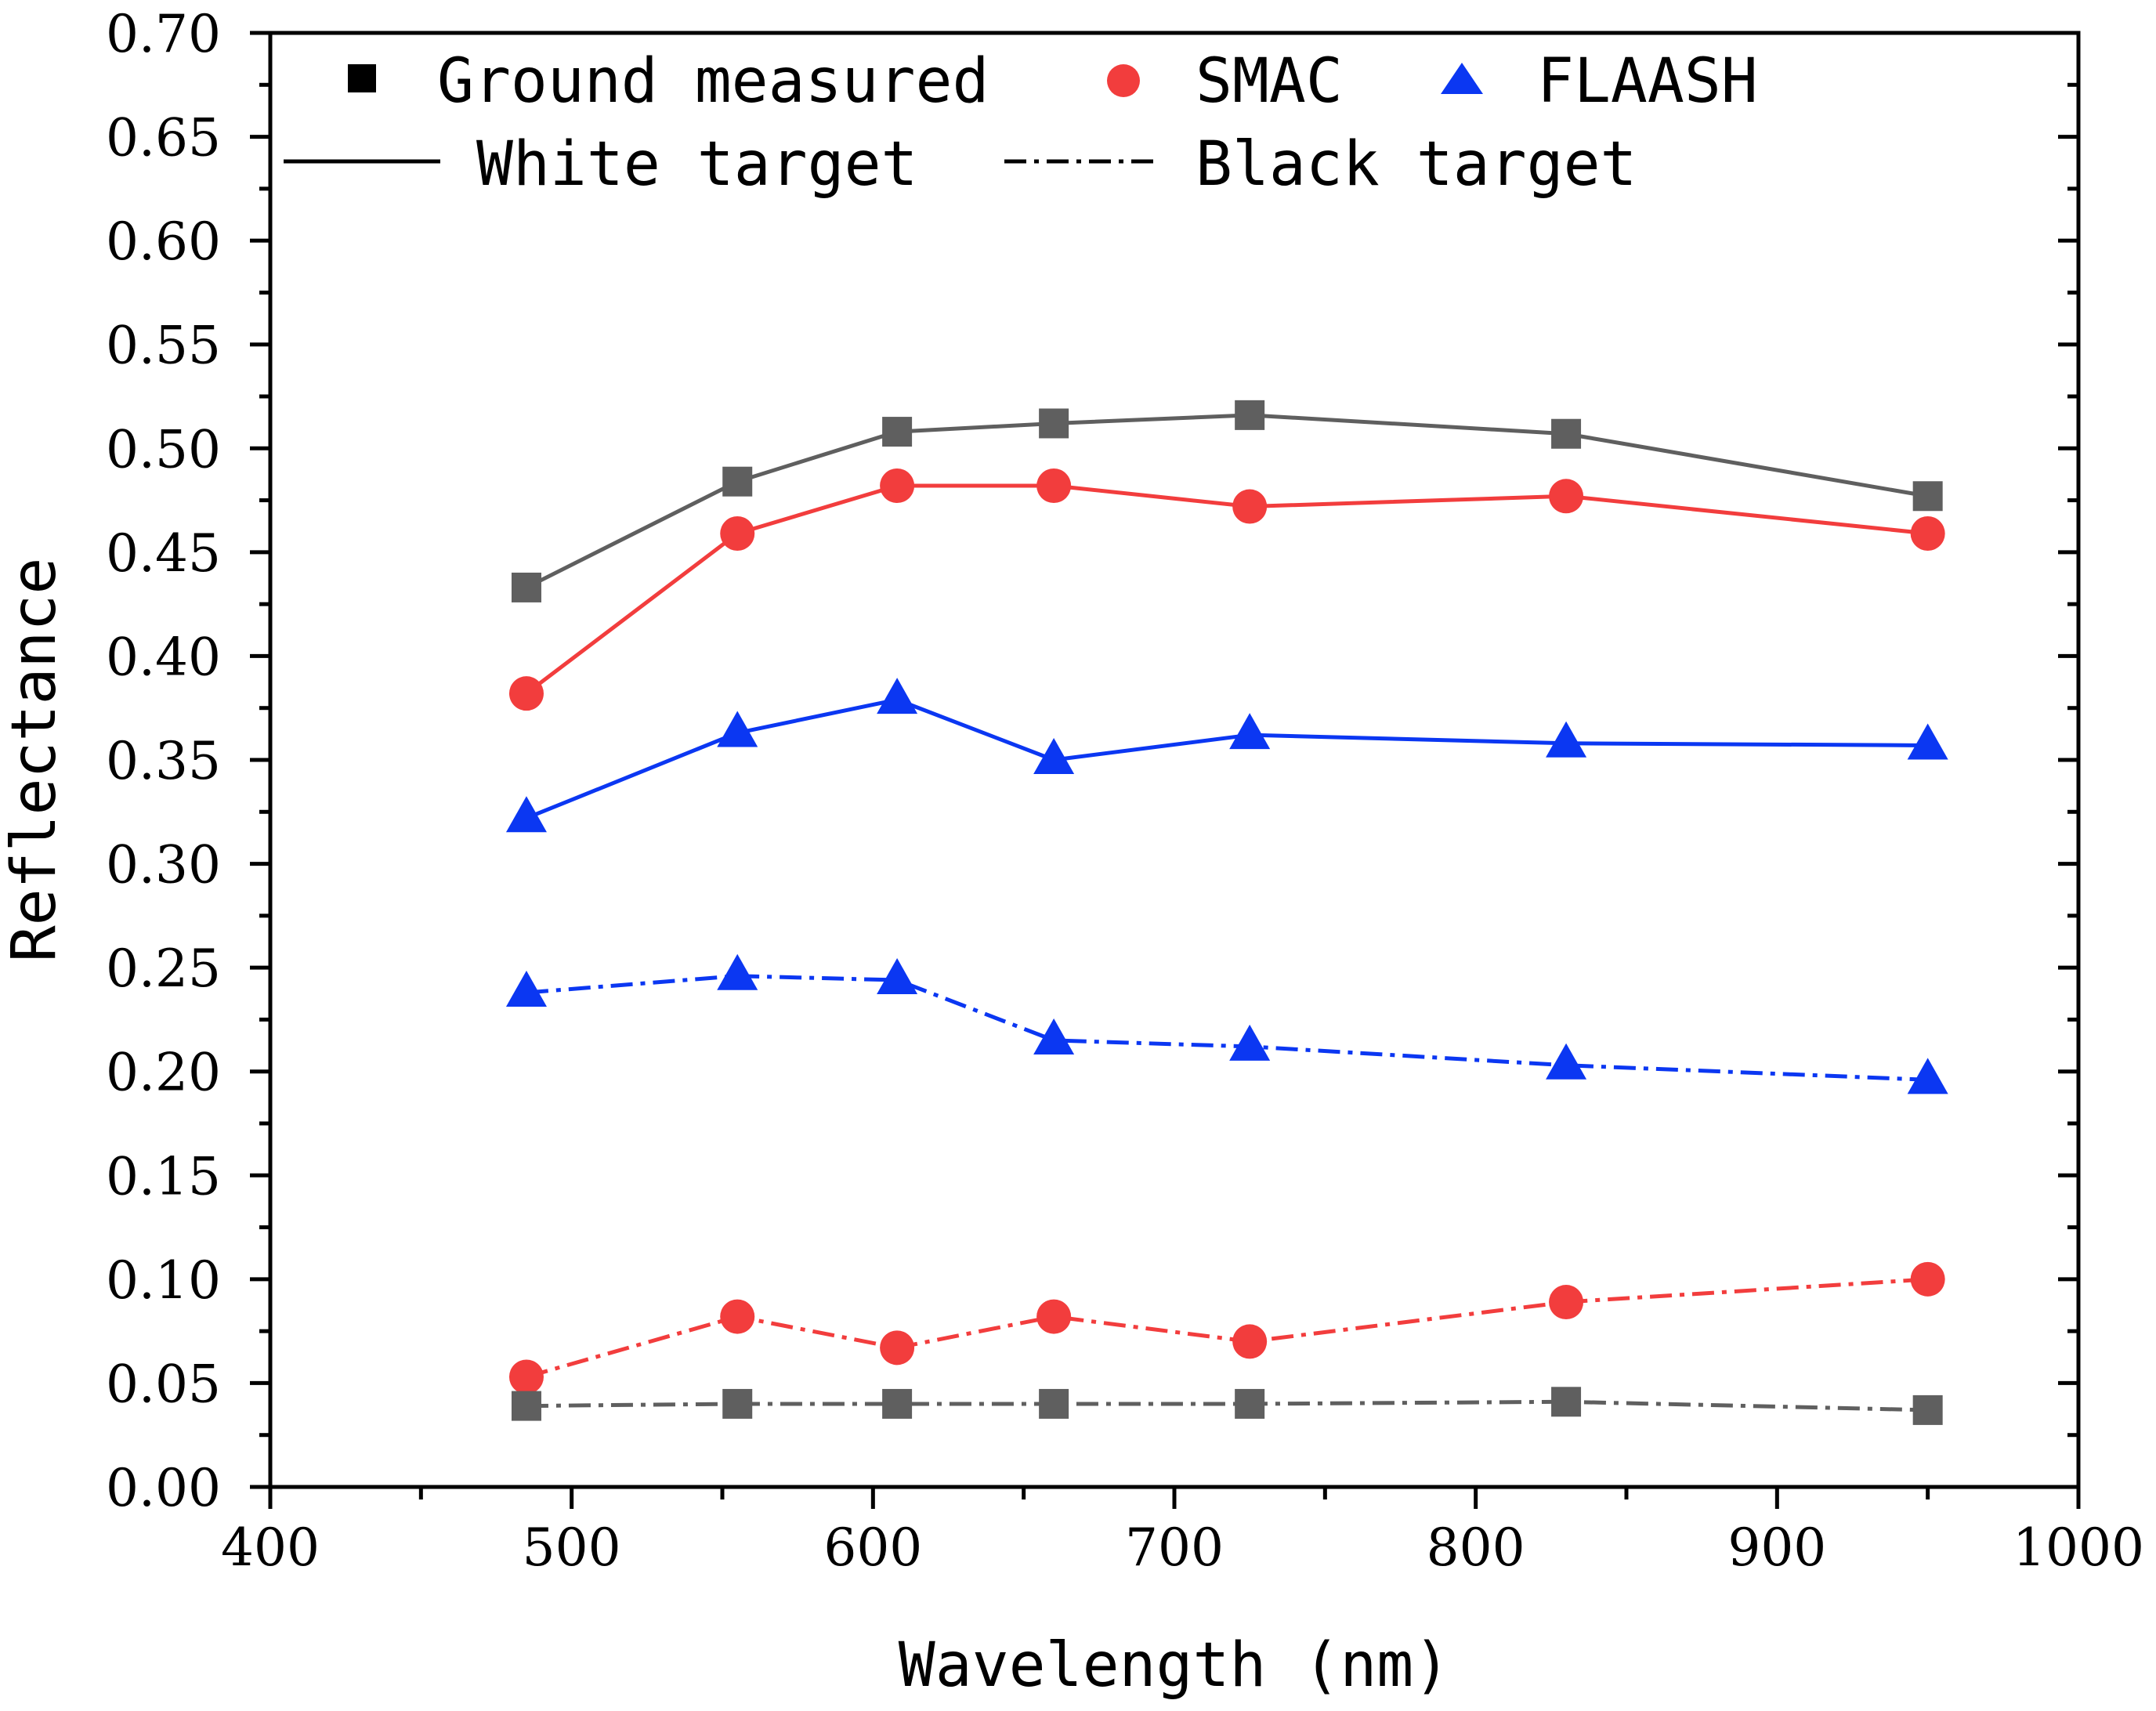  I want to click on x-tick-label: 600, so click(872, 1547).